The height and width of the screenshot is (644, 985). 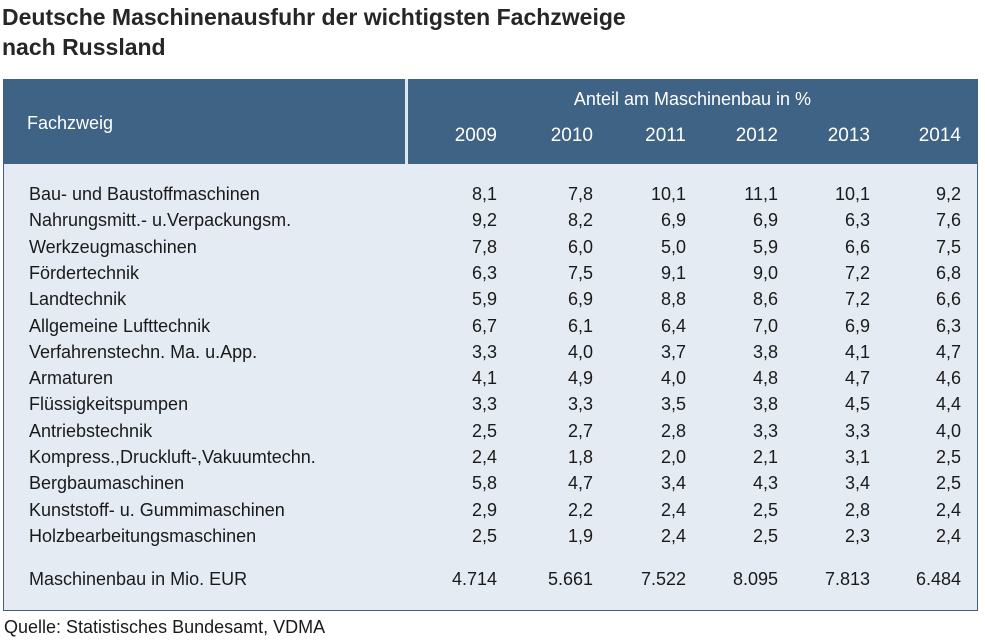 What do you see at coordinates (571, 135) in the screenshot?
I see `column-header-2010: 2010` at bounding box center [571, 135].